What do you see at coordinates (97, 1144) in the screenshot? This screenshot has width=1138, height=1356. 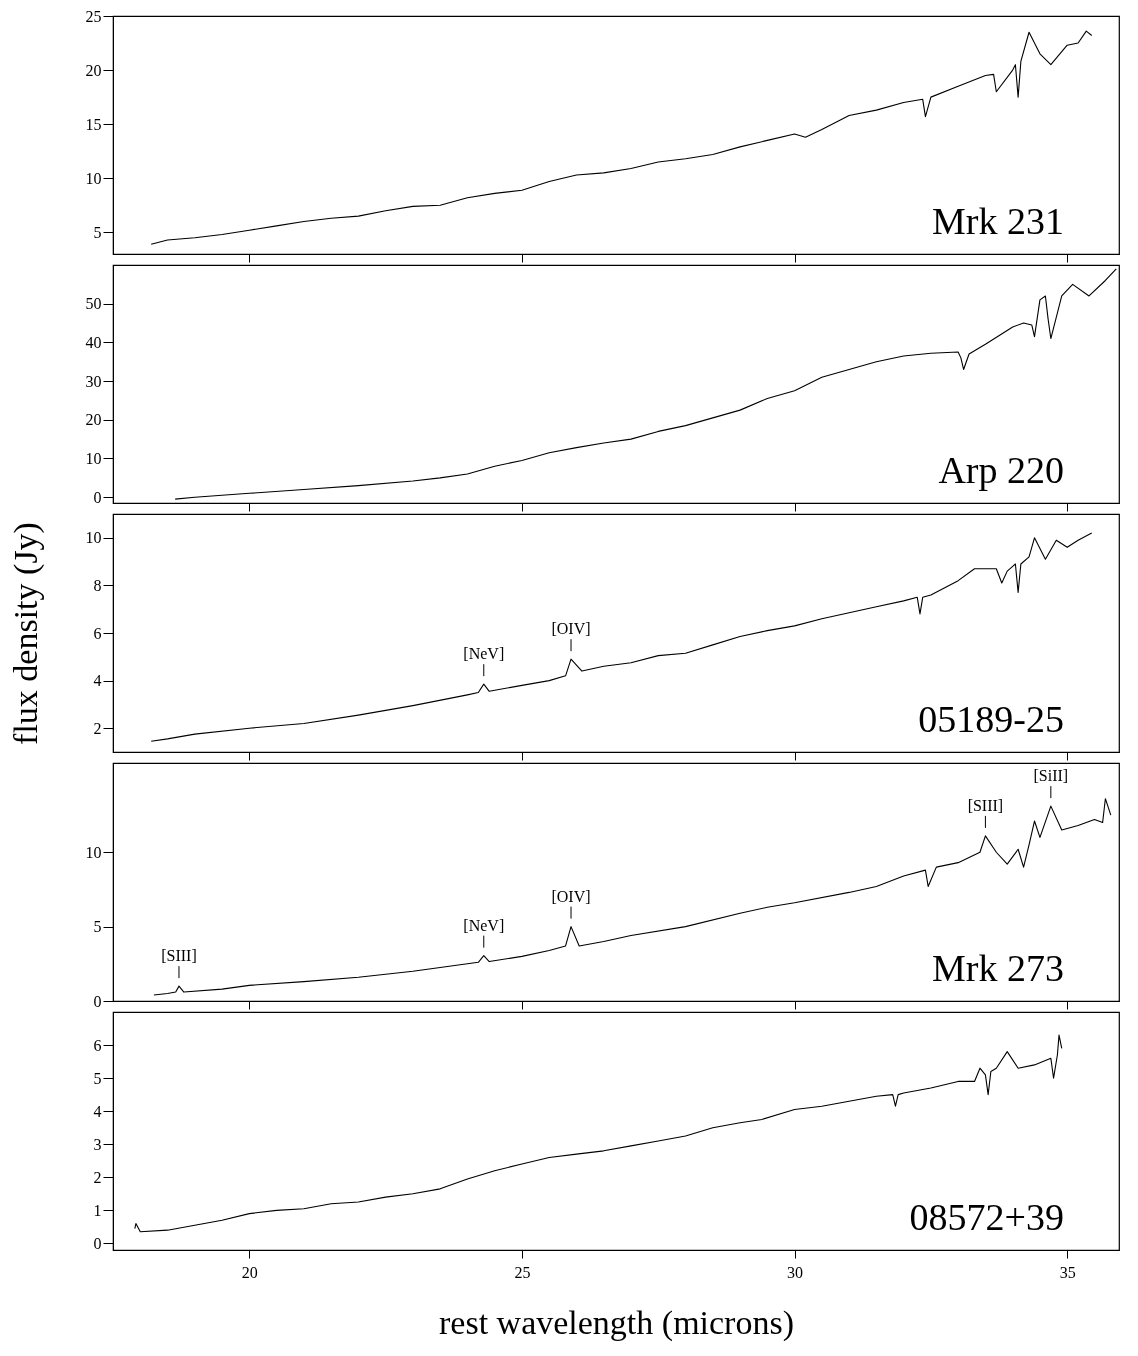 I see `y-tick-label: 3` at bounding box center [97, 1144].